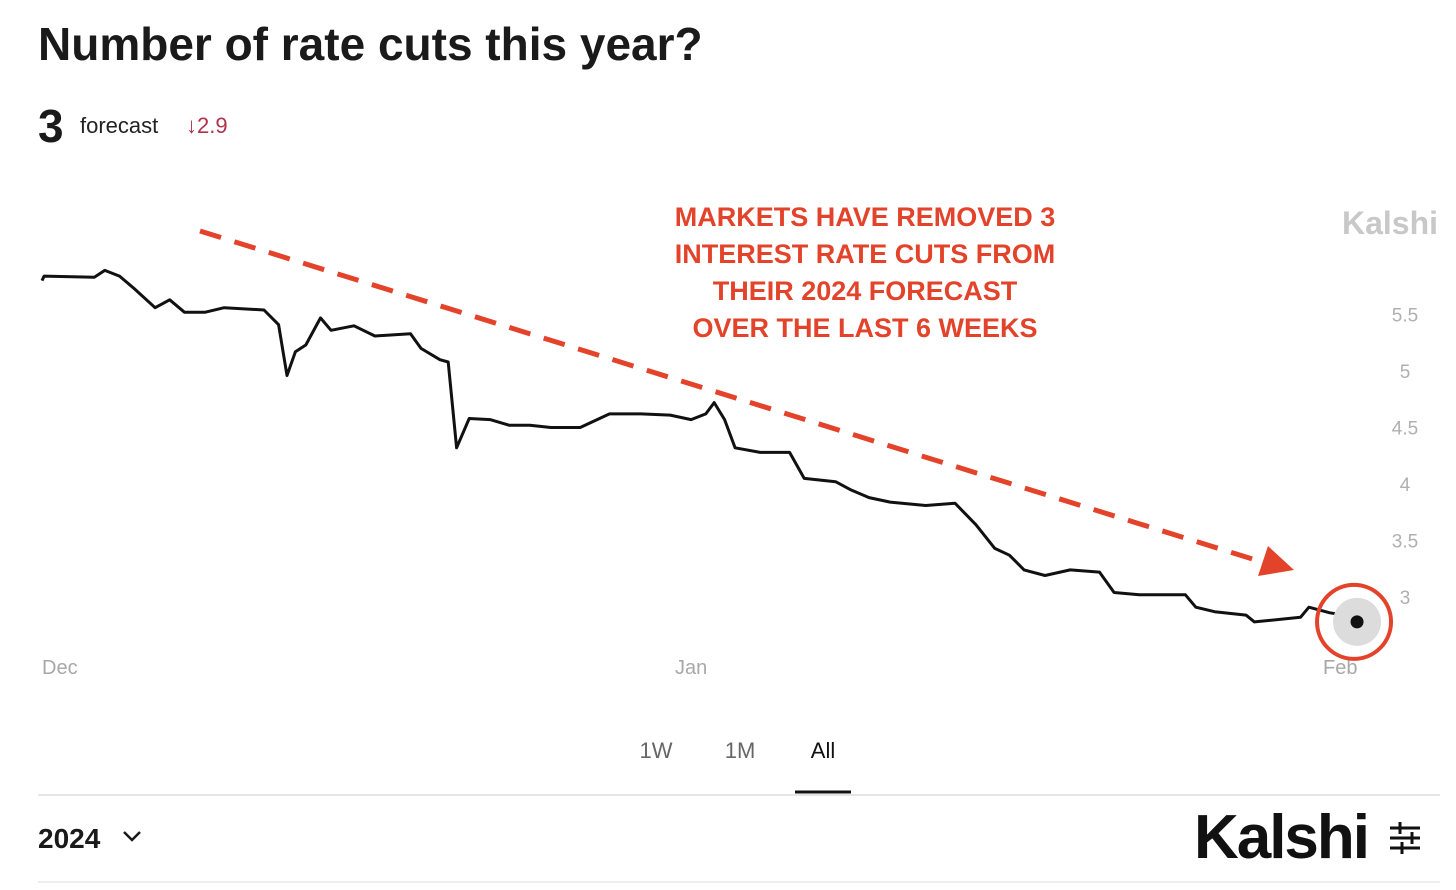 The image size is (1456, 890). Describe the element at coordinates (865, 291) in the screenshot. I see `annotation: THEIR 2024 FORECAST` at that location.